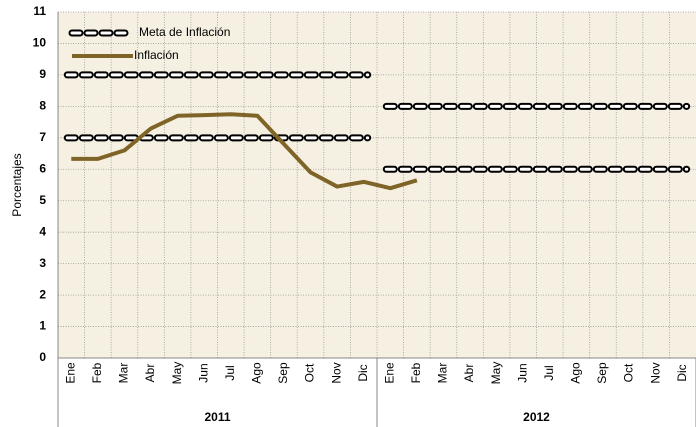  I want to click on y-tick-label: 8, so click(42, 106).